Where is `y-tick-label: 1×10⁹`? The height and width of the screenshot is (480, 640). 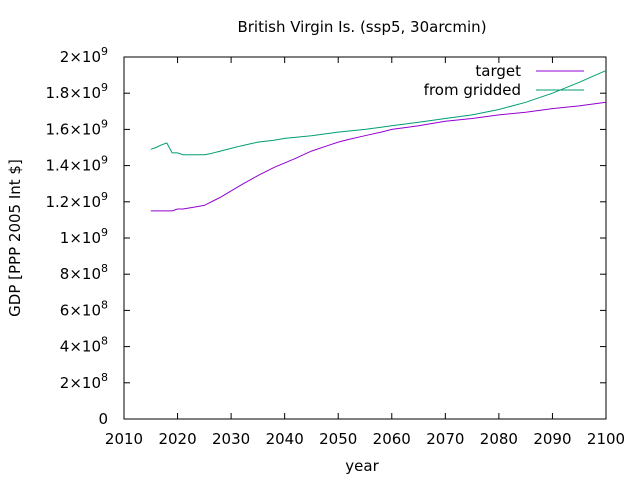
y-tick-label: 1×10⁹ is located at coordinates (84, 236).